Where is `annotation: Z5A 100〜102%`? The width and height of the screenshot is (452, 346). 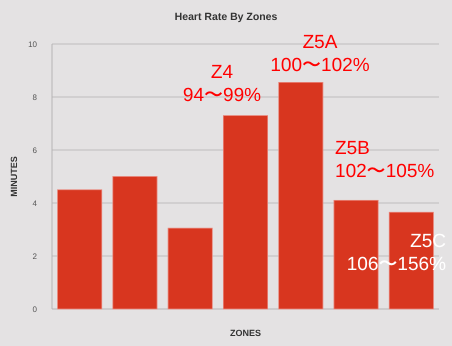 annotation: Z5A 100〜102% is located at coordinates (320, 54).